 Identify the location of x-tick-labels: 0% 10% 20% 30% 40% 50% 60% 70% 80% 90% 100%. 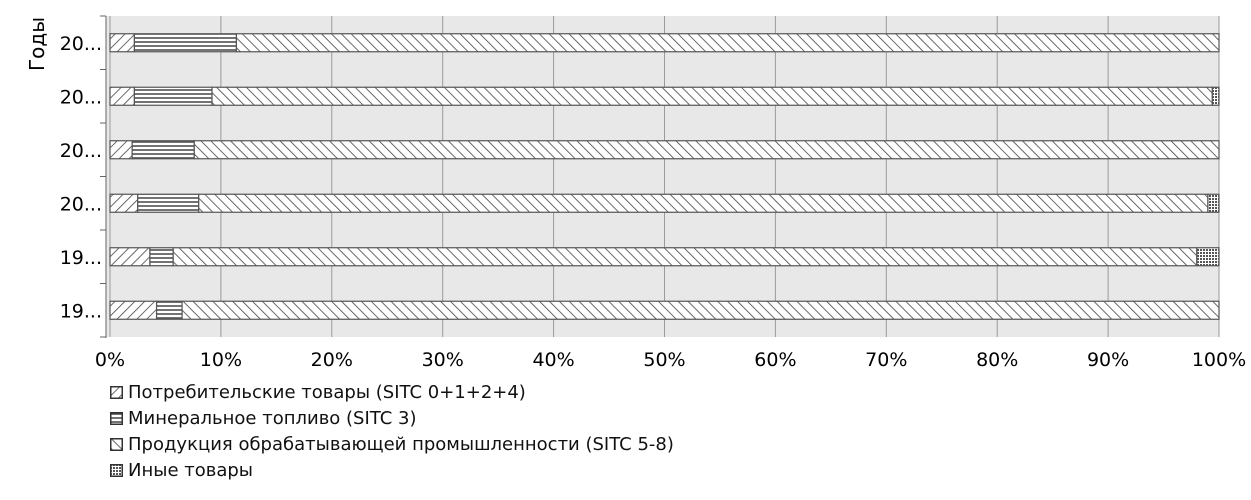
(670, 360).